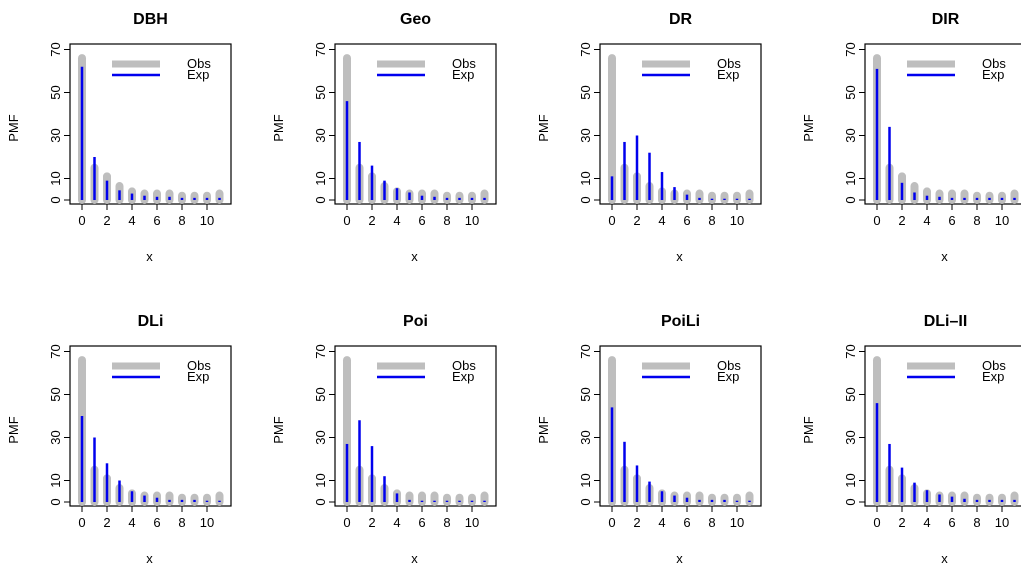 The height and width of the screenshot is (570, 1021). Describe the element at coordinates (151, 321) in the screenshot. I see `panel-title: DLi` at that location.